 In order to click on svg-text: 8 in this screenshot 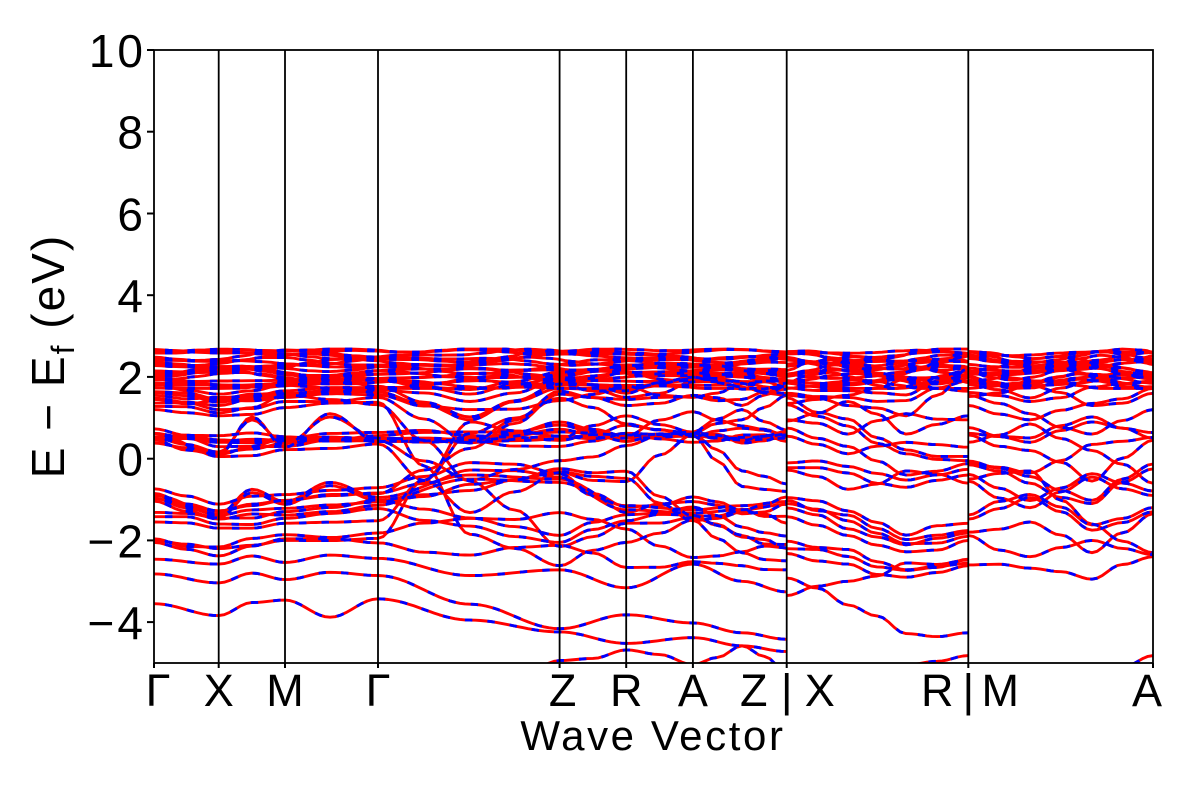, I will do `click(131, 133)`.